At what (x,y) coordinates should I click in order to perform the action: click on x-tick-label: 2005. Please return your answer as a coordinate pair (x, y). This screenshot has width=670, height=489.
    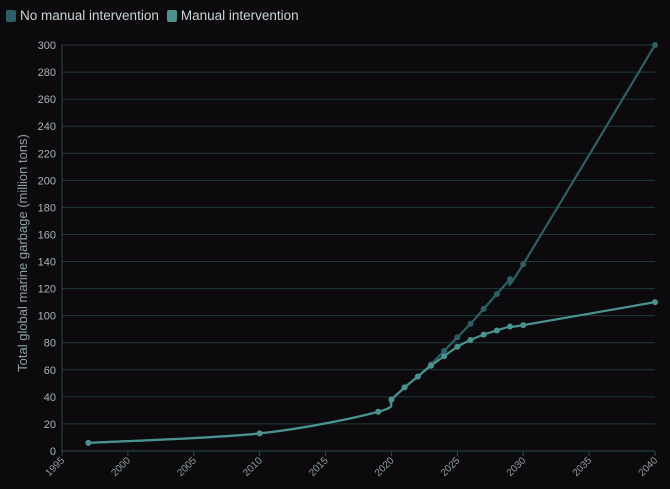
    Looking at the image, I should click on (187, 467).